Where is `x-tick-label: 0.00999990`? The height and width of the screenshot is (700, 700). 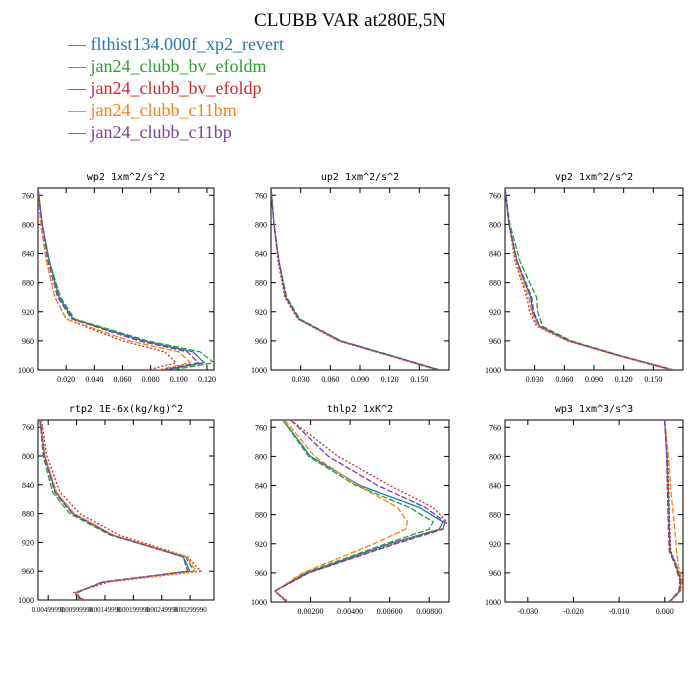 x-tick-label: 0.00999990 is located at coordinates (77, 610).